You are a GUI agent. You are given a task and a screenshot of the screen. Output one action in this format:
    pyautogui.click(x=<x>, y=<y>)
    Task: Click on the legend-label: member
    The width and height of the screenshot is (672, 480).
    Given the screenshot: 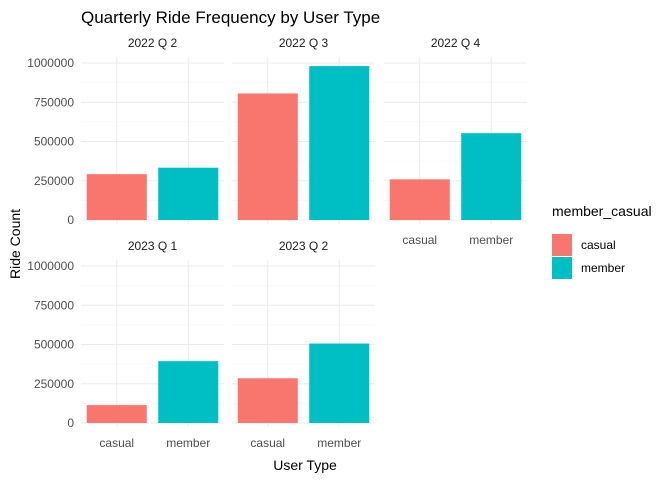 What is the action you would take?
    pyautogui.click(x=603, y=268)
    